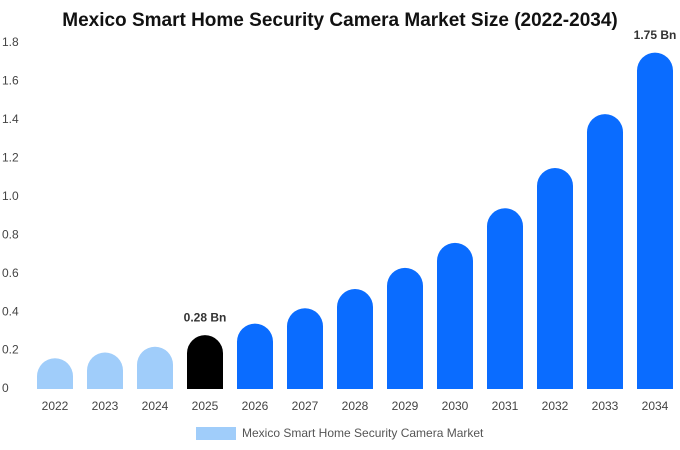  Describe the element at coordinates (216, 433) in the screenshot. I see `legend-swatch` at that location.